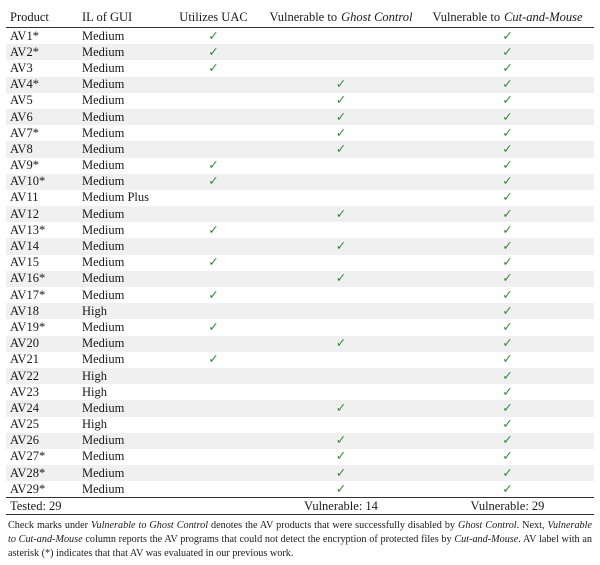 This screenshot has height=565, width=600. What do you see at coordinates (21, 100) in the screenshot?
I see `table-cell: AV5` at bounding box center [21, 100].